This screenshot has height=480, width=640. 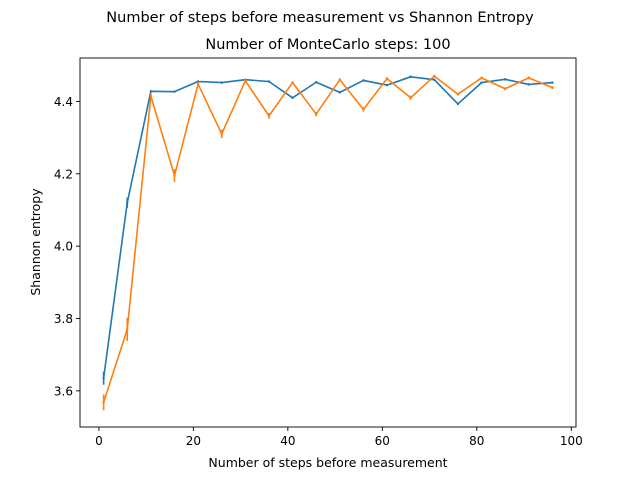 I want to click on chart-title: Number of MonteCarlo steps: 100, so click(x=327, y=45).